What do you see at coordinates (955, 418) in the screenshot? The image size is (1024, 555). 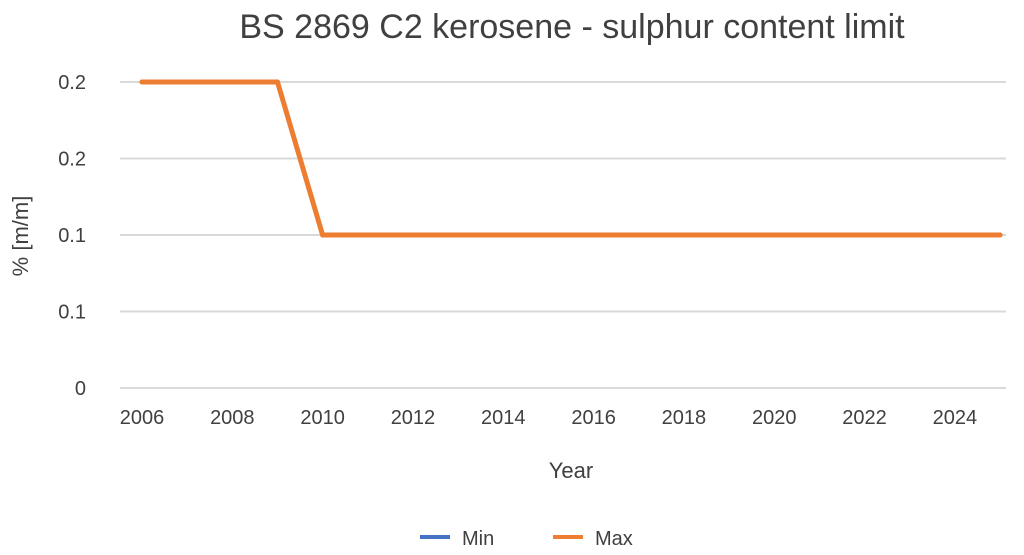 I see `x-tick-label: 2024` at bounding box center [955, 418].